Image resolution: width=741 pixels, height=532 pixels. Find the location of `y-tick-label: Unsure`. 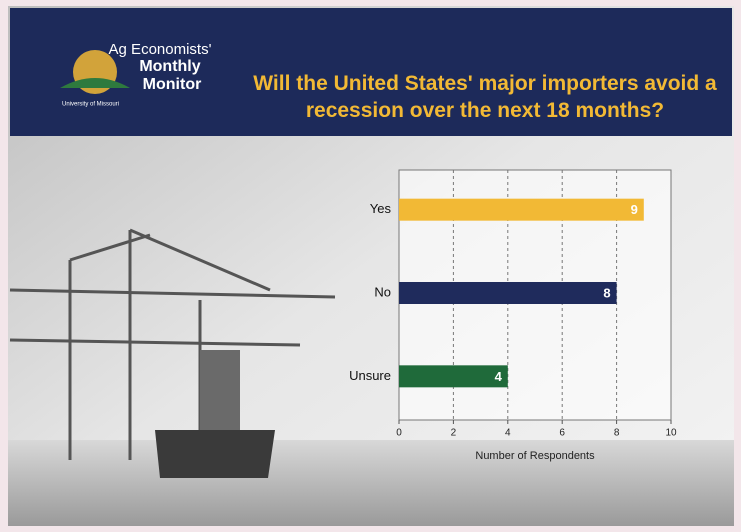

y-tick-label: Unsure is located at coordinates (370, 375).